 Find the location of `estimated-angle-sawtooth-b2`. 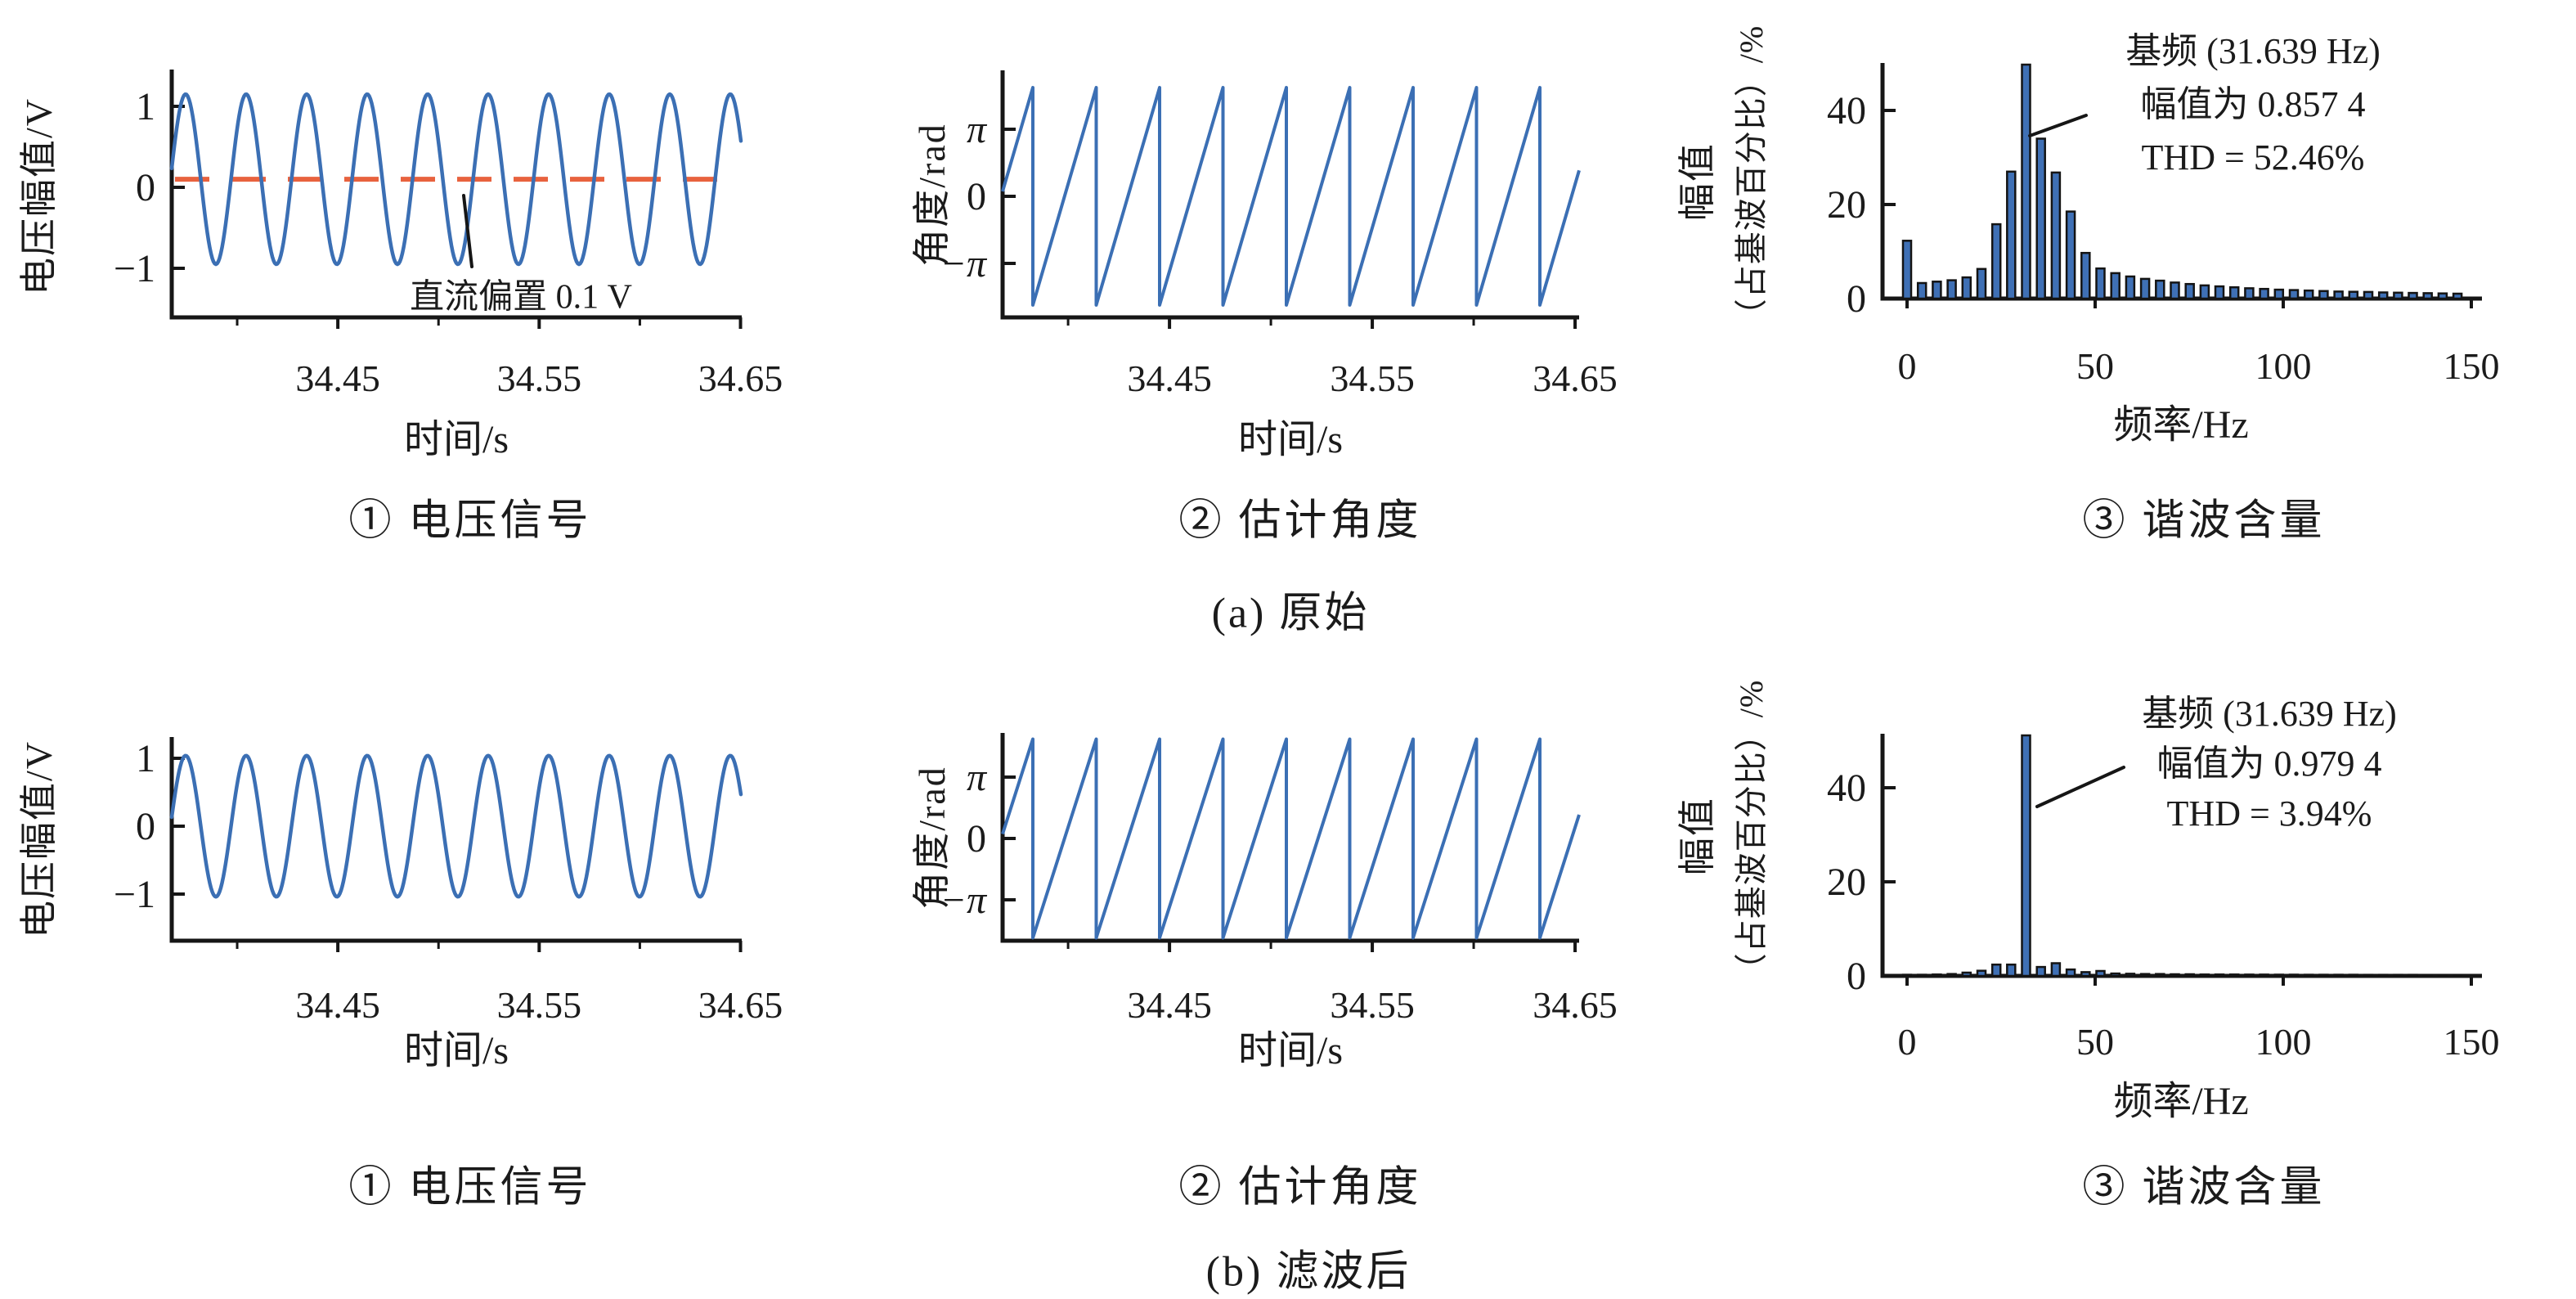

estimated-angle-sawtooth-b2 is located at coordinates (1291, 838).